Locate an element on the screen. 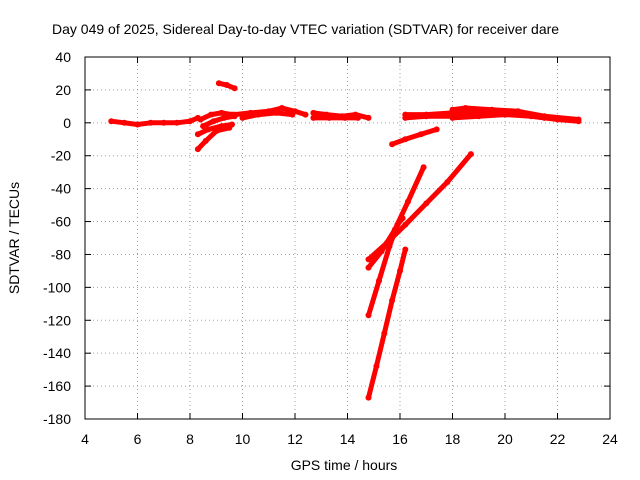 Image resolution: width=640 pixels, height=480 pixels. y-tick-label: -180 is located at coordinates (57, 419).